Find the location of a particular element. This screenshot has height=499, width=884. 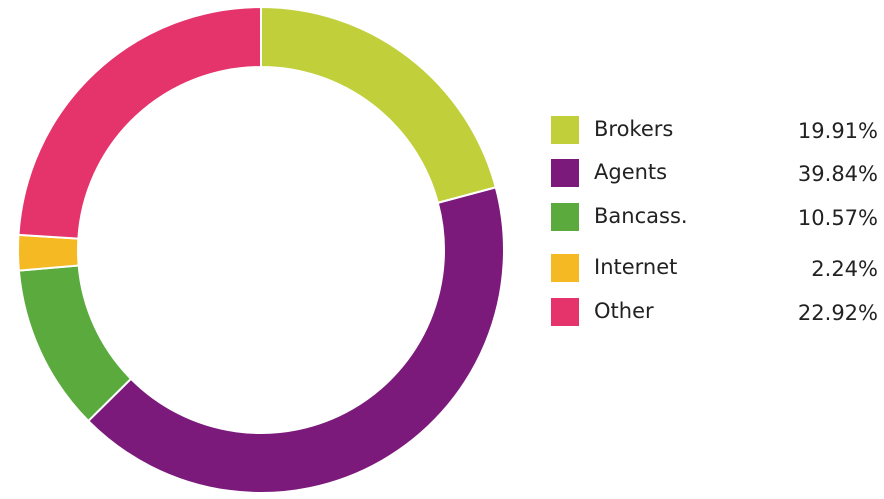

legend-label: Agents is located at coordinates (630, 172).